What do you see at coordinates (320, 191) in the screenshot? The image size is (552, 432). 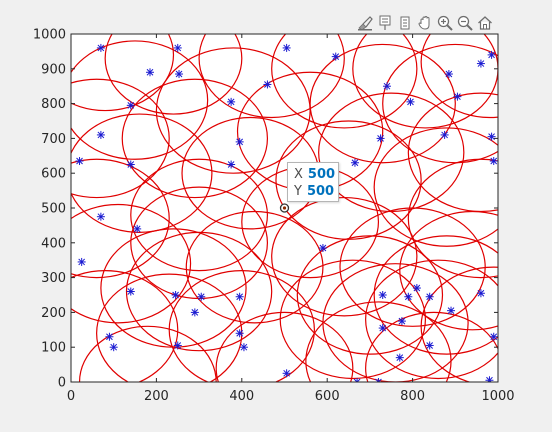 I see `datatip-y-value: 500` at bounding box center [320, 191].